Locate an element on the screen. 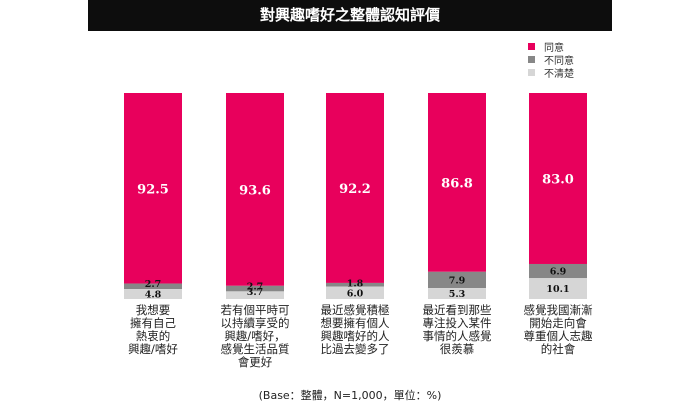  data-label-disagree: 1.8 is located at coordinates (355, 283).